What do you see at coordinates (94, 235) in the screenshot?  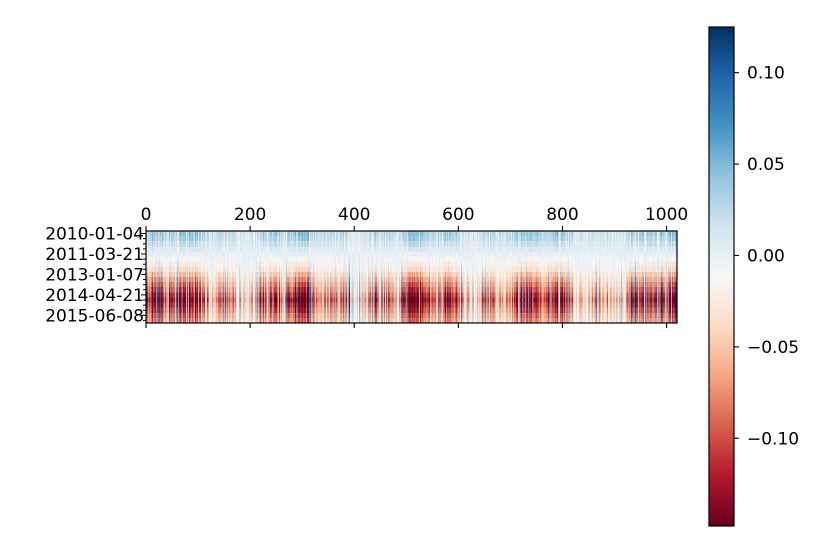 I see `y-tick-label: 2010-01-04` at bounding box center [94, 235].